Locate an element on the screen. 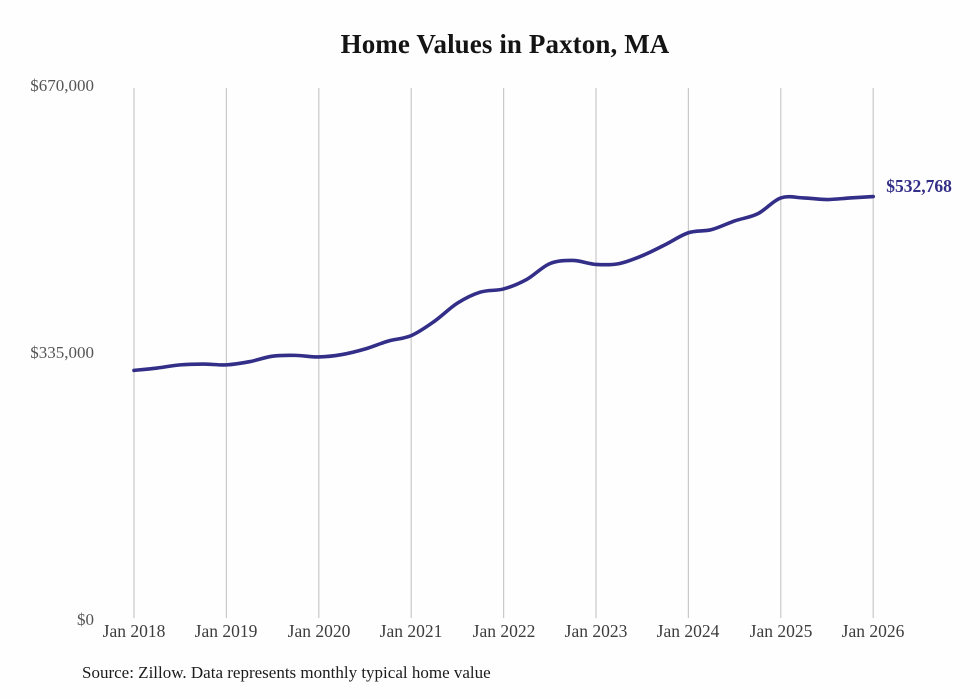 Image resolution: width=980 pixels, height=699 pixels. chart-title: Home Values in Paxton, MA is located at coordinates (505, 44).